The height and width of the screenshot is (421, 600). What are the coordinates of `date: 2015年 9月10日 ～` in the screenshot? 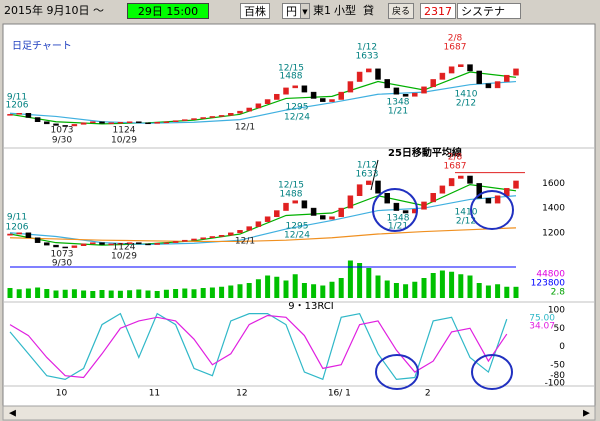 It's located at (54, 10).